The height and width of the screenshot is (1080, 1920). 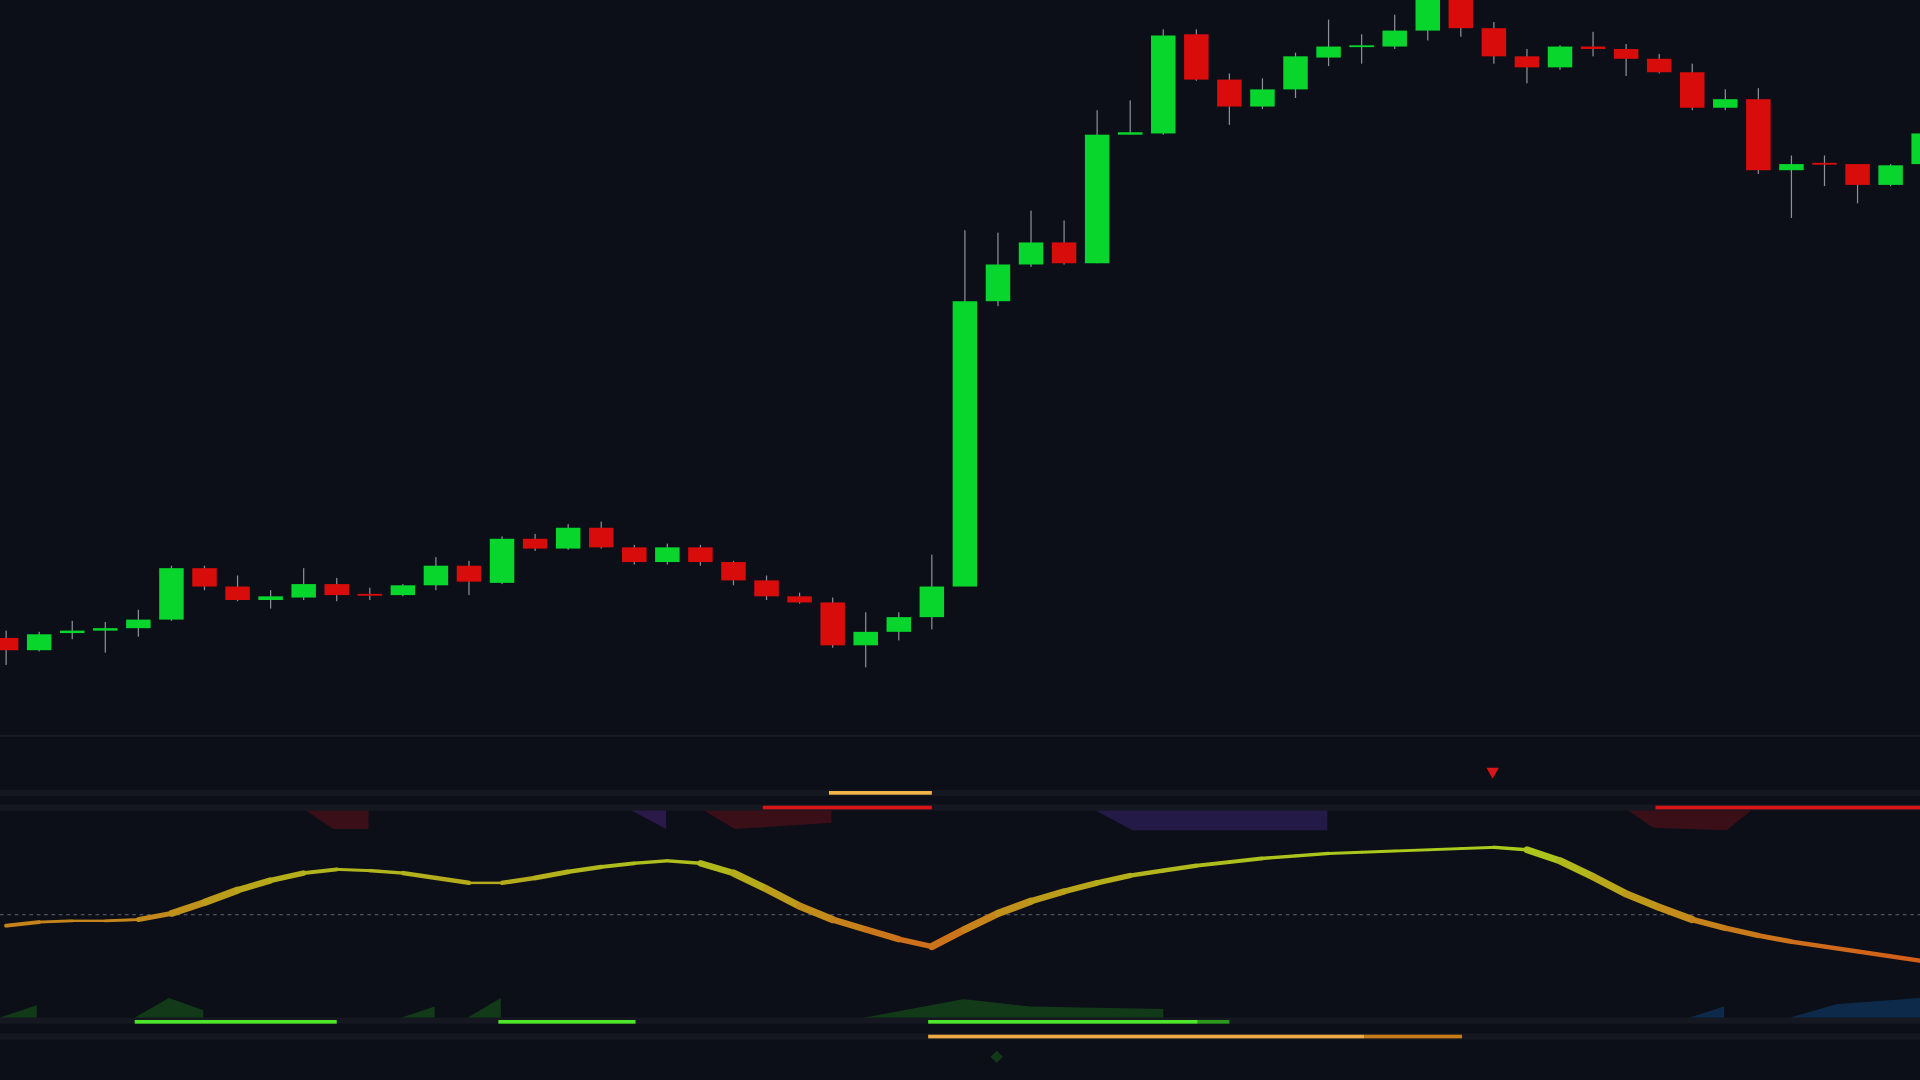 I want to click on band-track, so click(x=960, y=807).